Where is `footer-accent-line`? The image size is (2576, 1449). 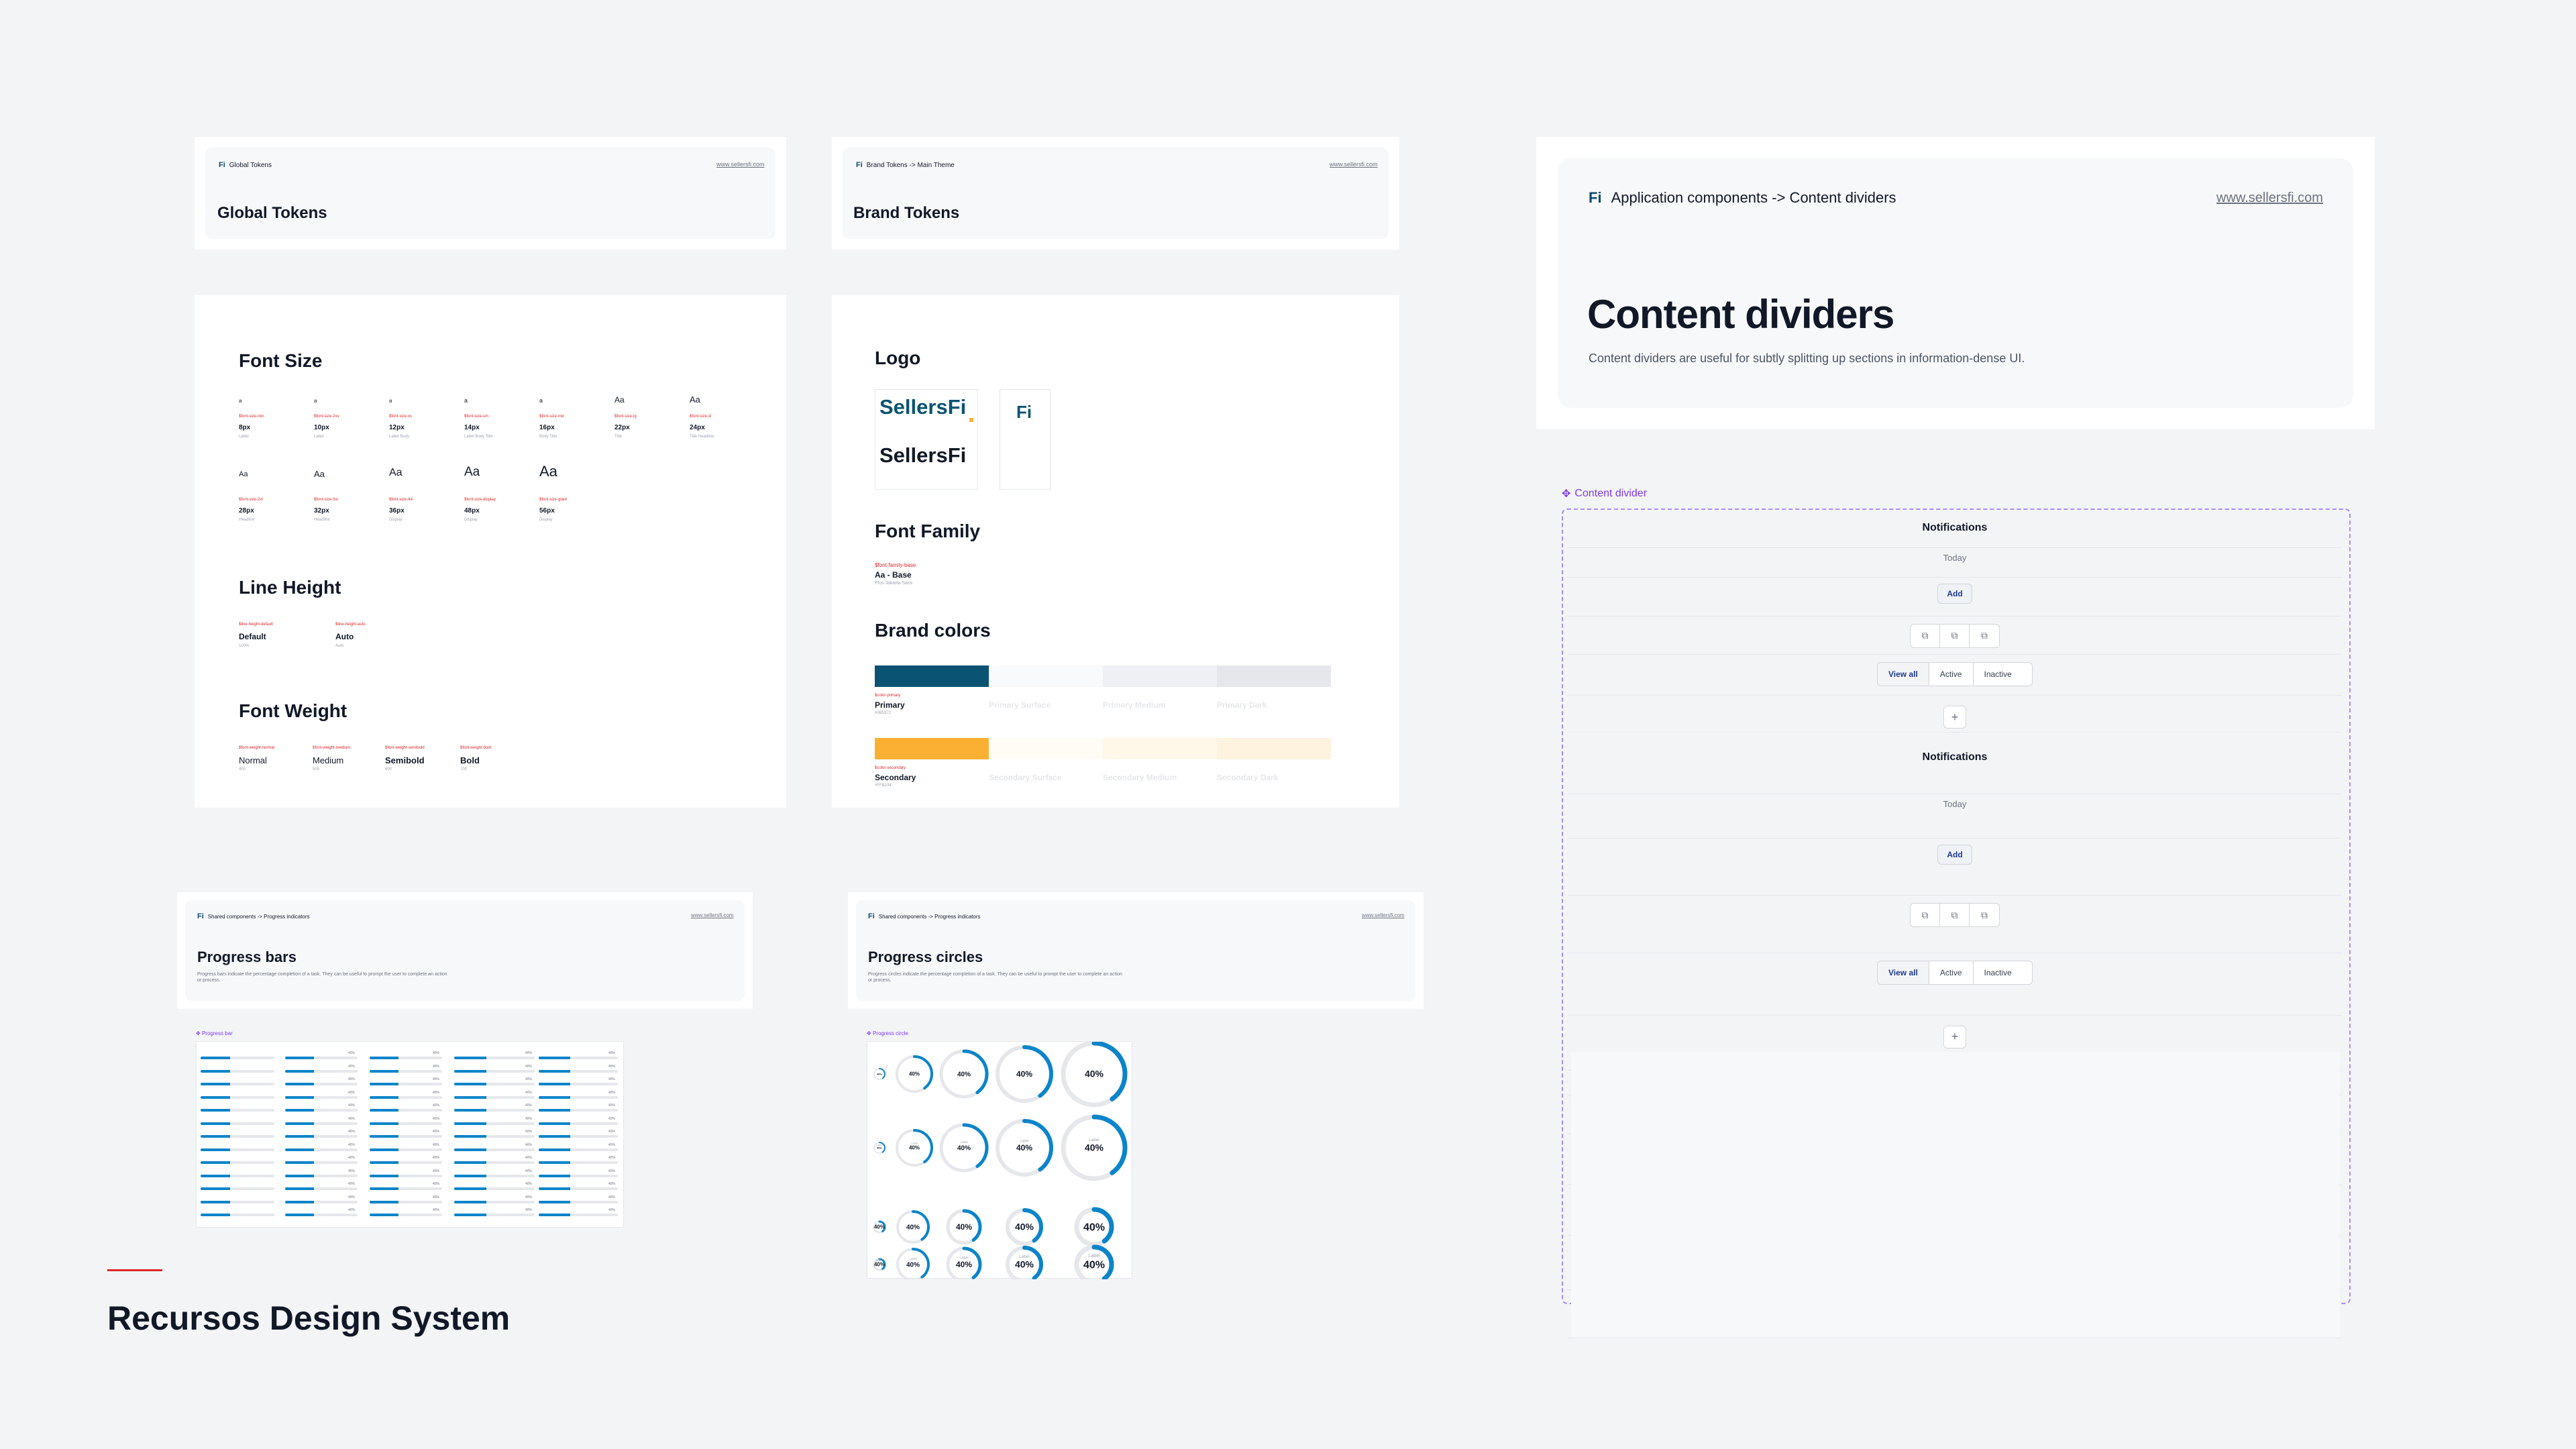 footer-accent-line is located at coordinates (134, 1270).